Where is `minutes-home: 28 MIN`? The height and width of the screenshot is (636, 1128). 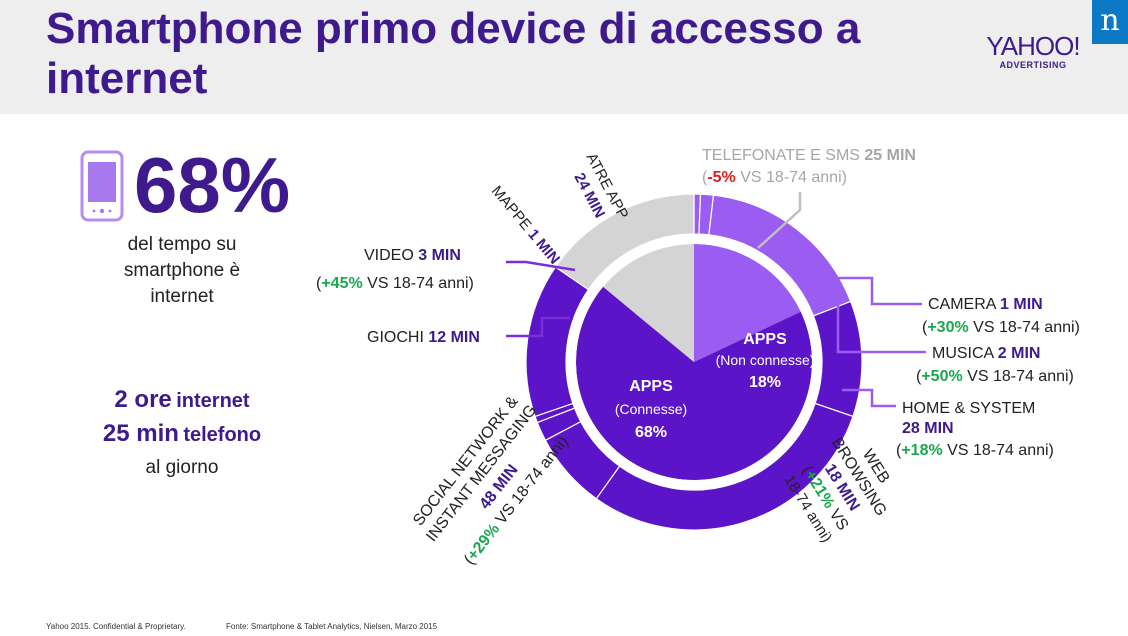 minutes-home: 28 MIN is located at coordinates (928, 428).